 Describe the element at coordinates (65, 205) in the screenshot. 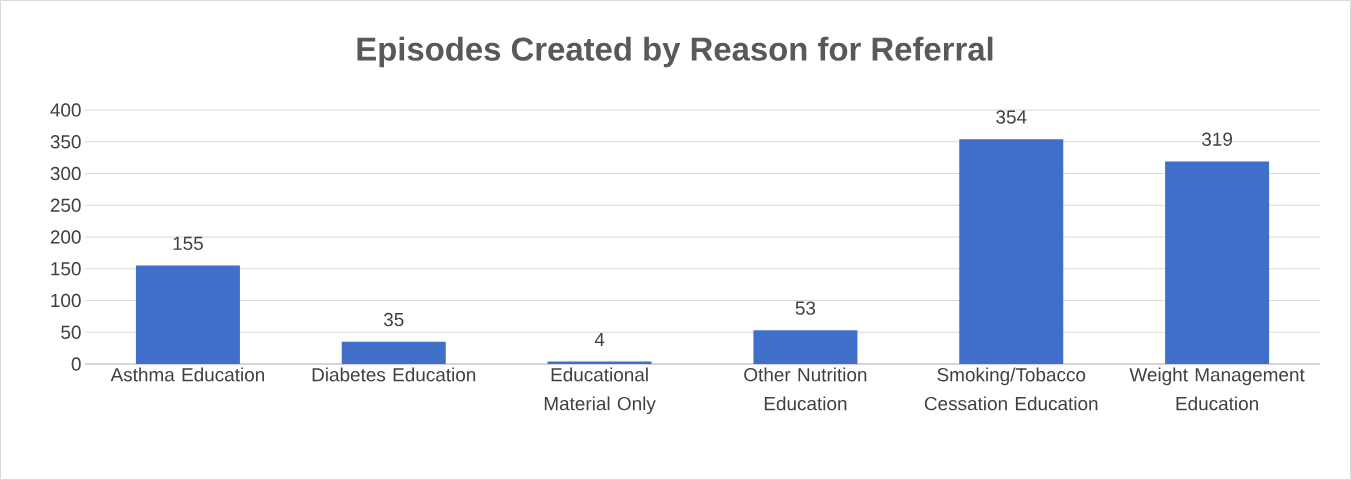

I see `y-tick-label: 250` at that location.